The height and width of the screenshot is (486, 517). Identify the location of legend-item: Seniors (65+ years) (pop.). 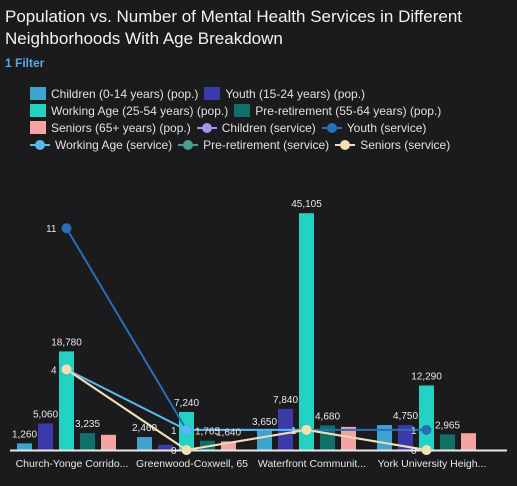
(110, 128).